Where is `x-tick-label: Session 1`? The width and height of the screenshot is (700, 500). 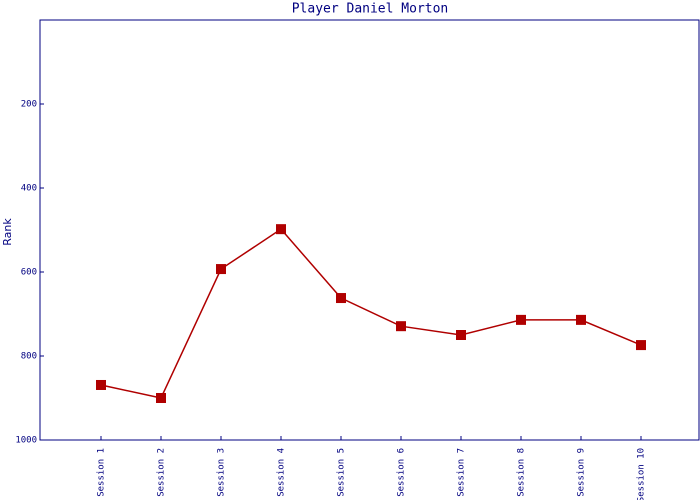
x-tick-label: Session 1 is located at coordinates (102, 472).